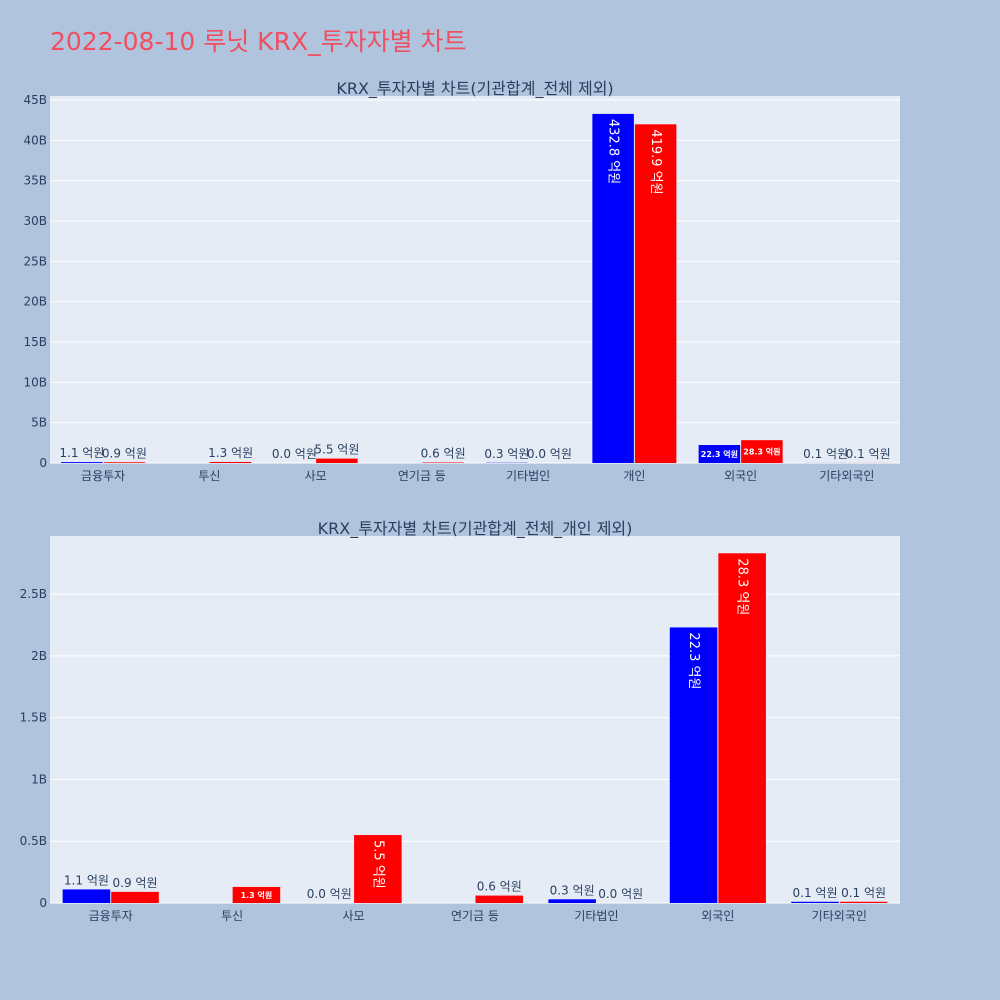 The image size is (1000, 1000). What do you see at coordinates (33, 718) in the screenshot?
I see `y-tick-label: 1.5B` at bounding box center [33, 718].